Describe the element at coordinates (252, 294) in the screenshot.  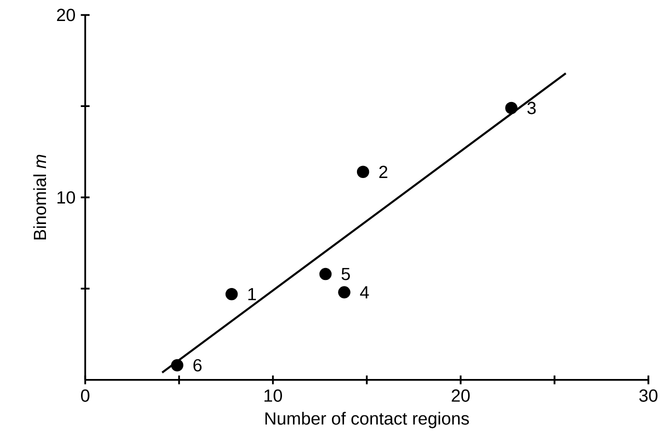
I see `annotation: 1` at that location.